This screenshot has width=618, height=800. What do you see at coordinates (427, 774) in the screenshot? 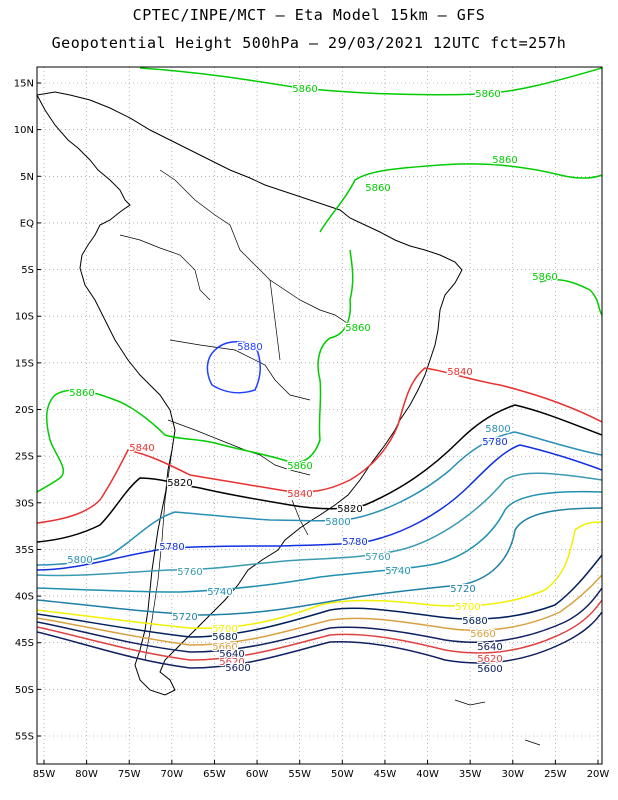
I see `lon-label: 40W` at bounding box center [427, 774].